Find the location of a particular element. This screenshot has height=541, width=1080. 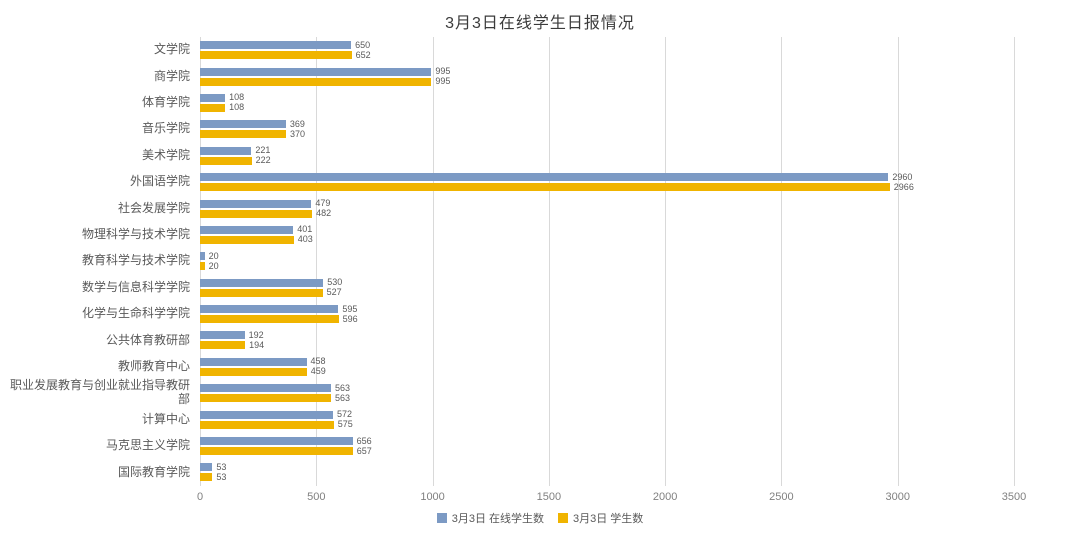

x-tick-label: 2500 is located at coordinates (781, 496).